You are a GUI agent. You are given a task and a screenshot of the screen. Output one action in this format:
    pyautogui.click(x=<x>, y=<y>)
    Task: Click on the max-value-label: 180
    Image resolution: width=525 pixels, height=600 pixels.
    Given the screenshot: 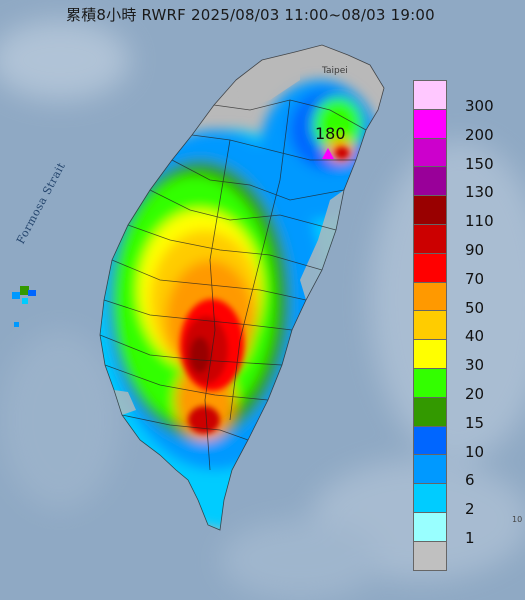 What is the action you would take?
    pyautogui.click(x=330, y=133)
    